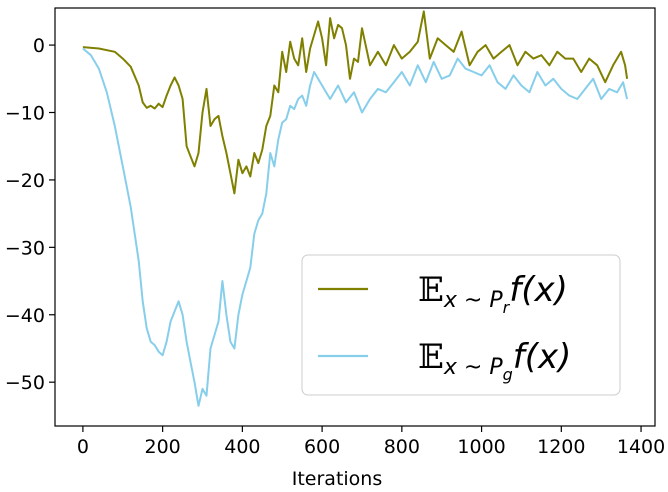  I want to click on y-tick-label: −30, so click(25, 248).